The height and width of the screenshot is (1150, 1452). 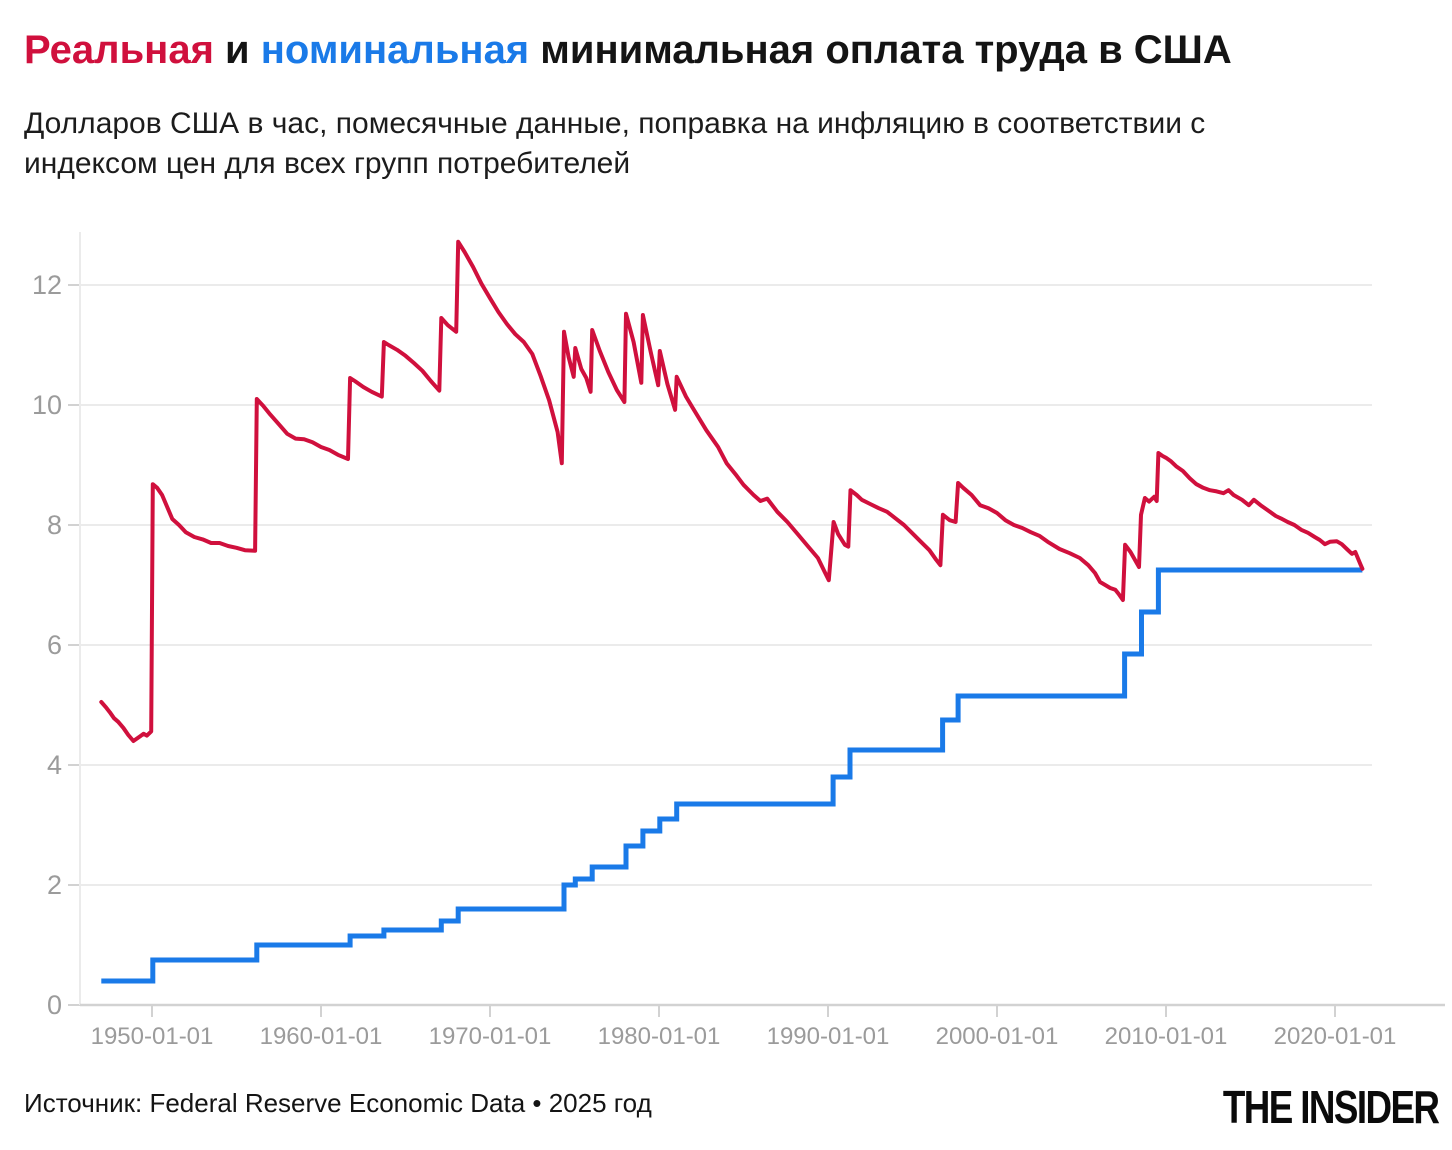 I want to click on title-word-real: Реальная, so click(x=119, y=50).